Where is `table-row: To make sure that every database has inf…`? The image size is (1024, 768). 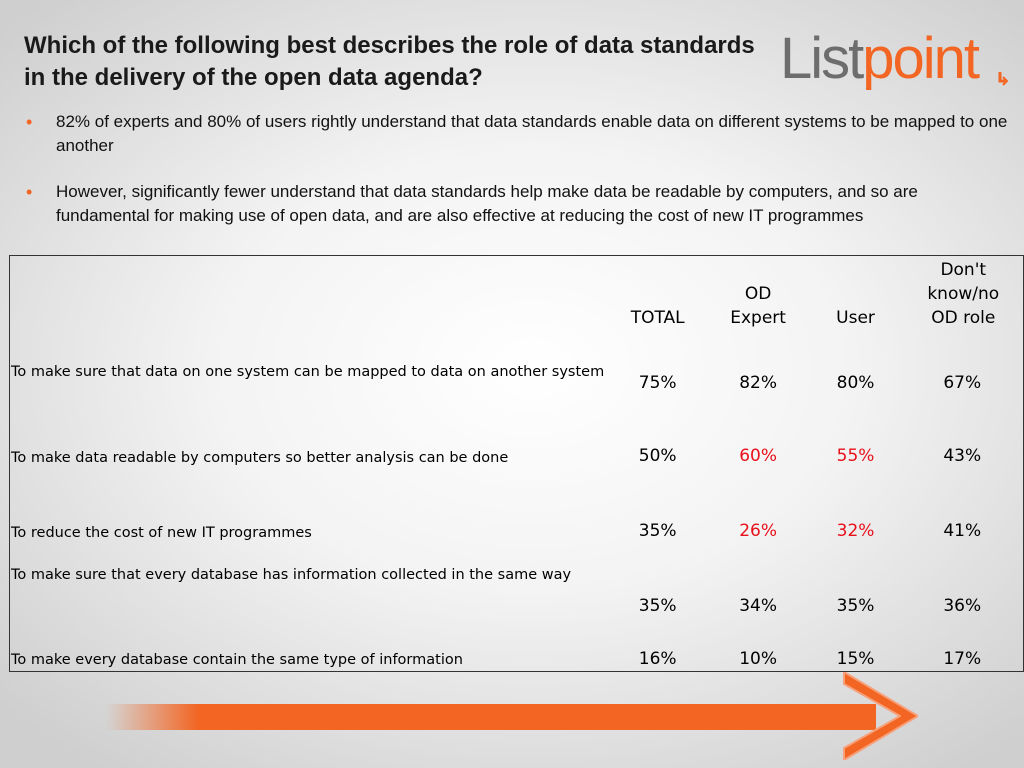 table-row: To make sure that every database has inf… is located at coordinates (517, 592).